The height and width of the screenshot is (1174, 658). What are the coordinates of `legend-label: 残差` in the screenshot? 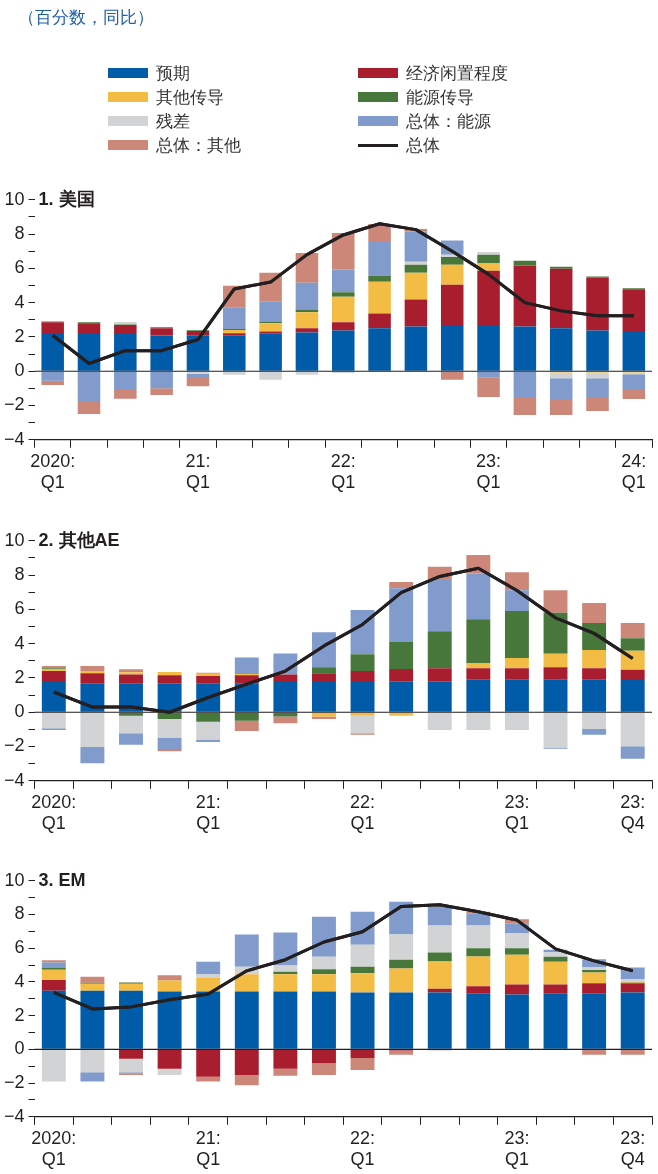 It's located at (173, 121).